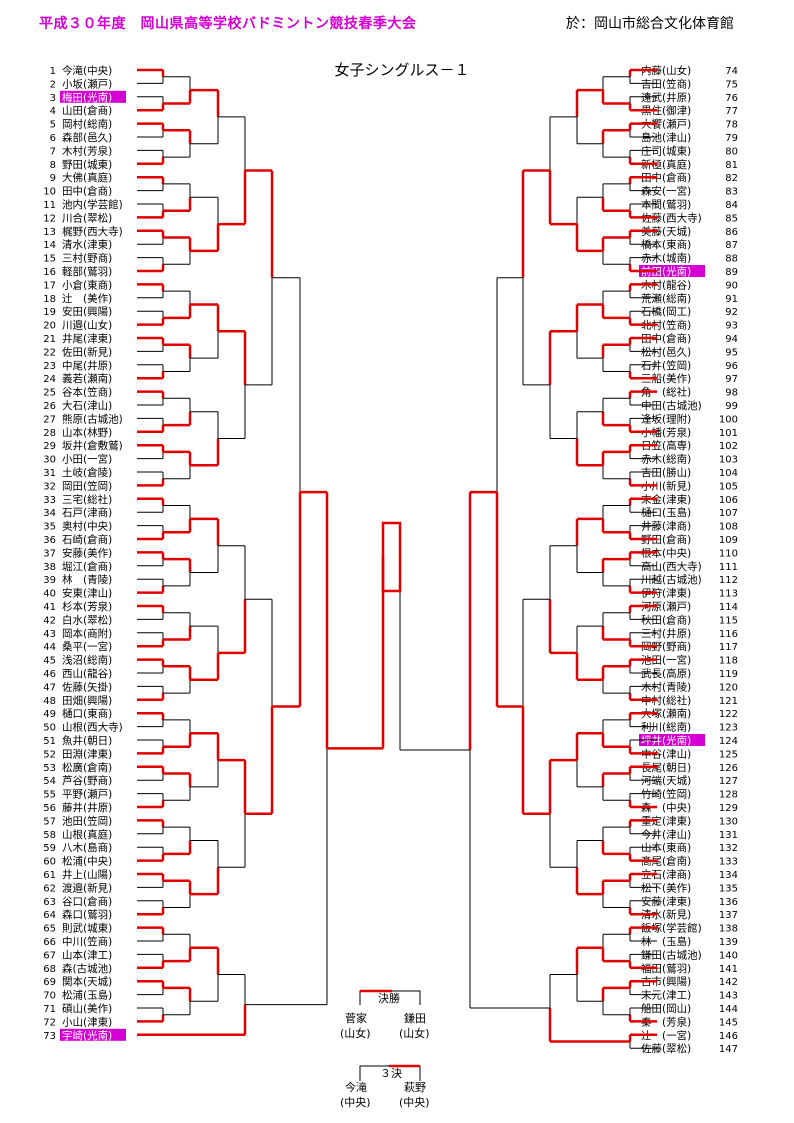 The image size is (794, 1123). What do you see at coordinates (728, 862) in the screenshot?
I see `player-number: 133` at bounding box center [728, 862].